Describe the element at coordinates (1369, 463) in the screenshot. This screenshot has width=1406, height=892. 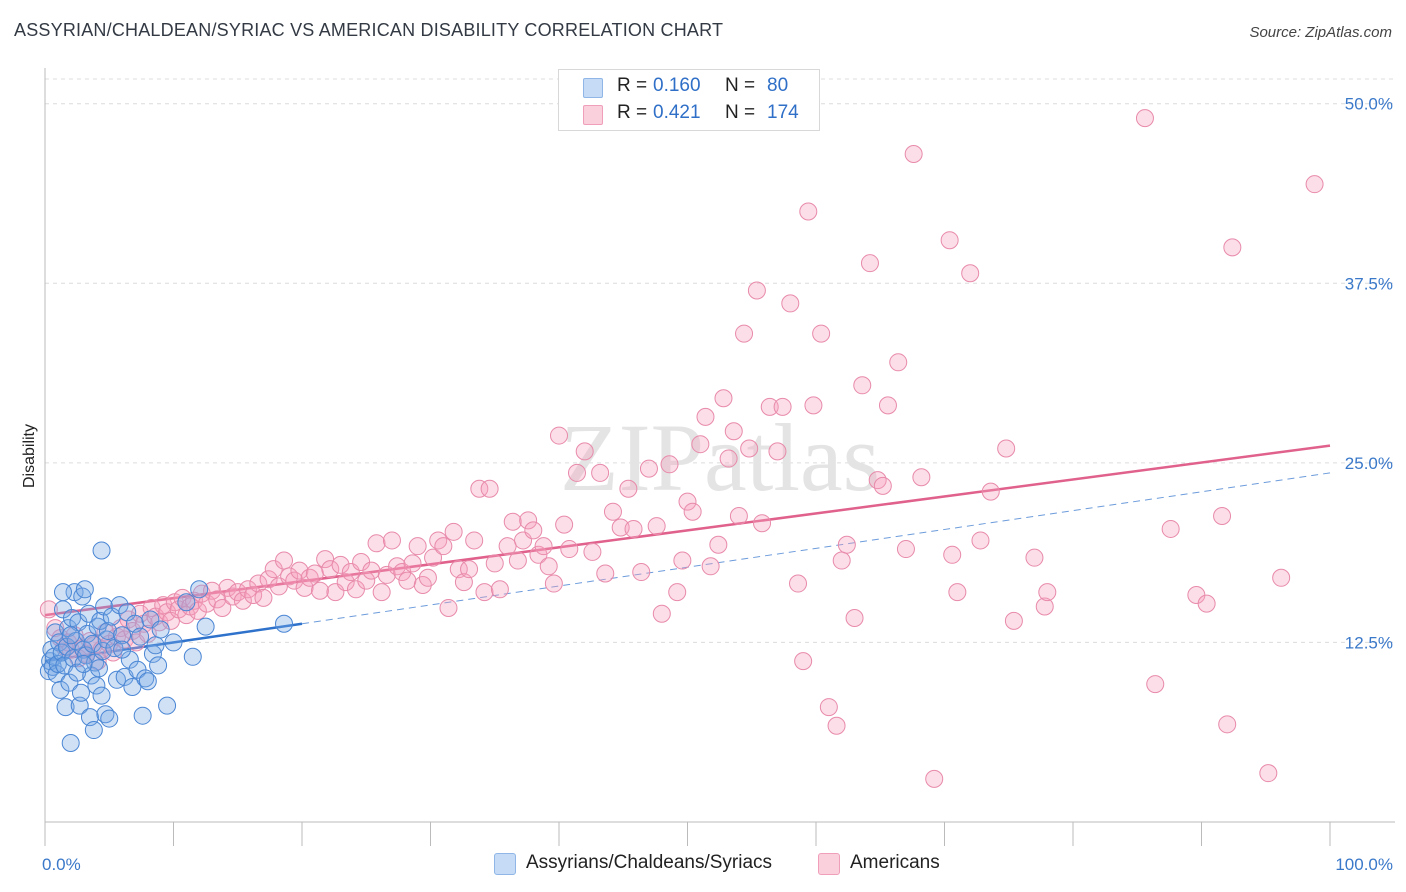
I see `y-tick-label: 25.0%` at that location.